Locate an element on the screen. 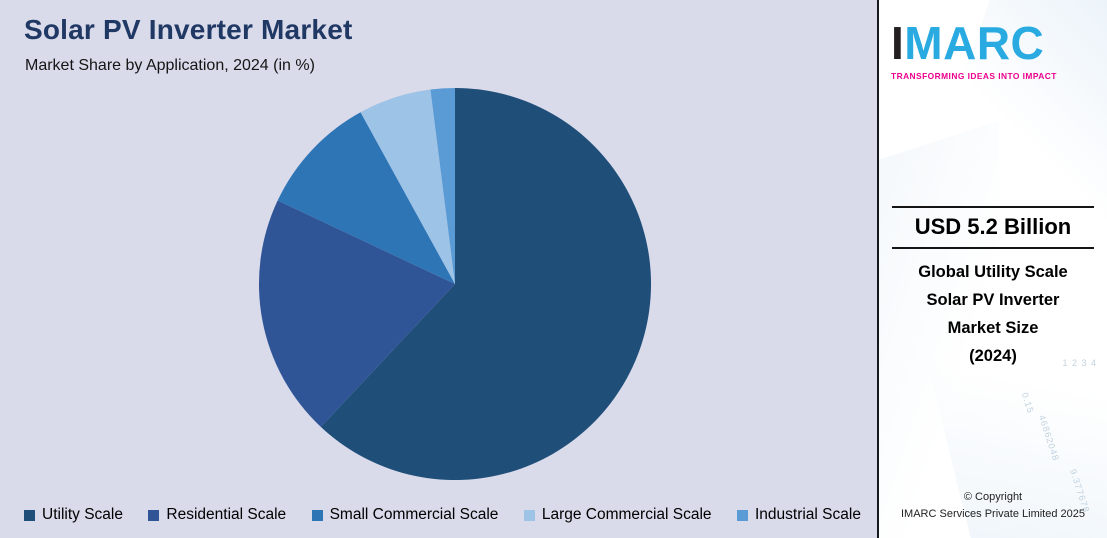 The image size is (1107, 538). legend-label: Small Commercial Scale is located at coordinates (414, 514).